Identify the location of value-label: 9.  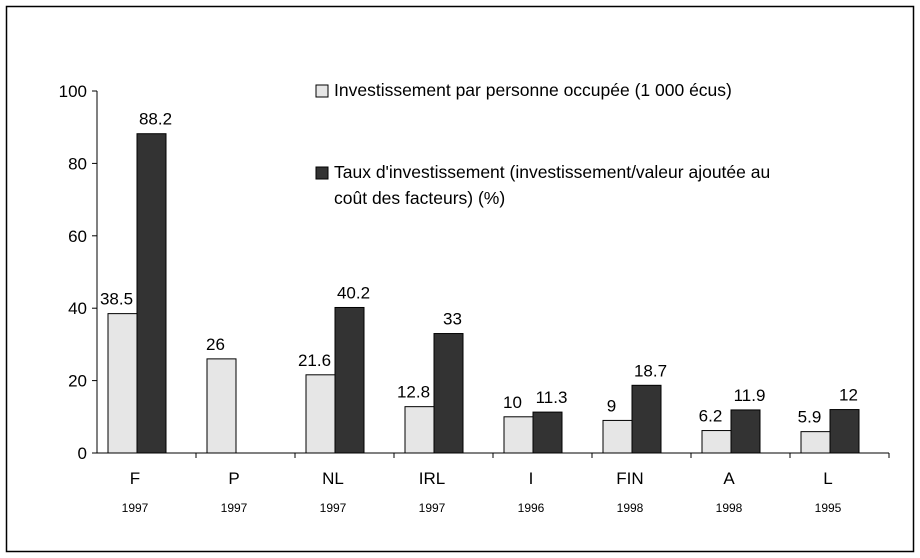
(611, 405).